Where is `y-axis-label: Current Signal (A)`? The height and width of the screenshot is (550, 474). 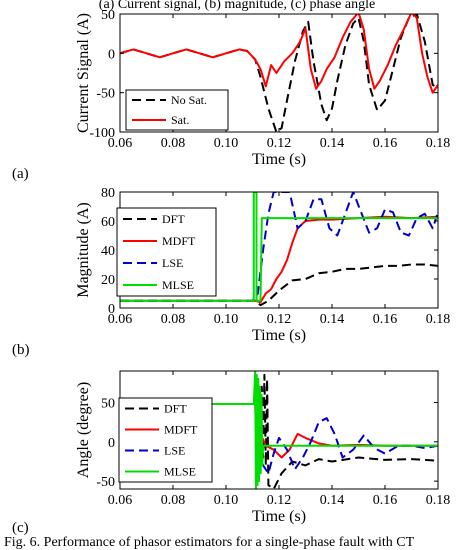
y-axis-label: Current Signal (A) is located at coordinates (83, 73).